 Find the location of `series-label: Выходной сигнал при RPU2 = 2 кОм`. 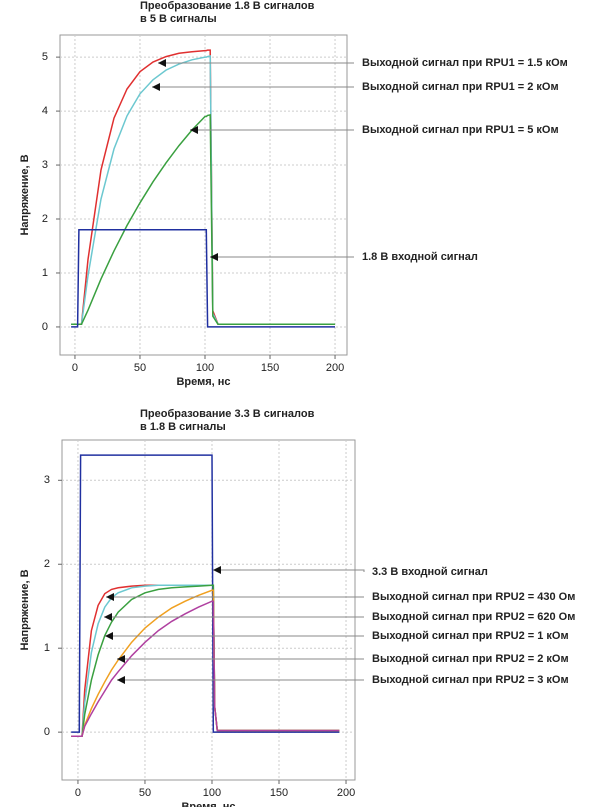

series-label: Выходной сигнал при RPU2 = 2 кОм is located at coordinates (470, 659).